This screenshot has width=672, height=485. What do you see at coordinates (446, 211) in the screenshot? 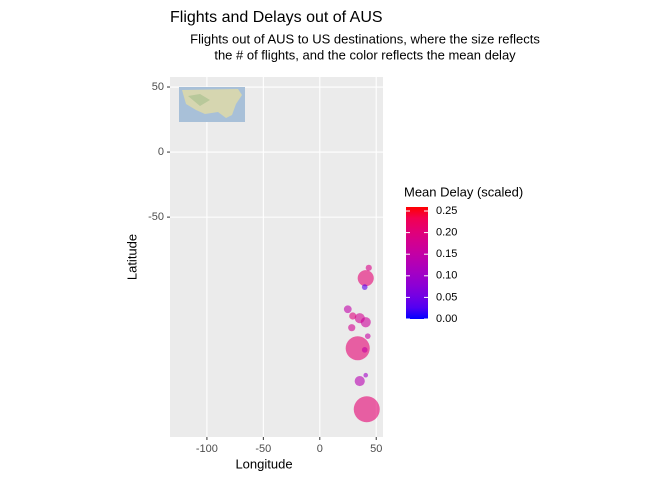
I see `legend-label: 0.25` at bounding box center [446, 211].